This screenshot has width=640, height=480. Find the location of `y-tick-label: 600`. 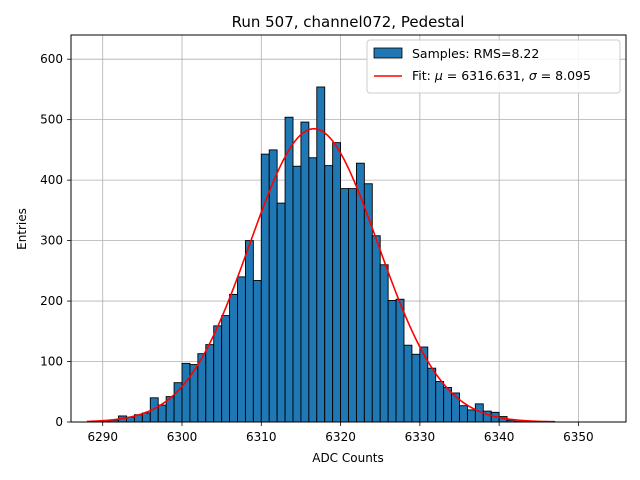

y-tick-label: 600 is located at coordinates (51, 59).